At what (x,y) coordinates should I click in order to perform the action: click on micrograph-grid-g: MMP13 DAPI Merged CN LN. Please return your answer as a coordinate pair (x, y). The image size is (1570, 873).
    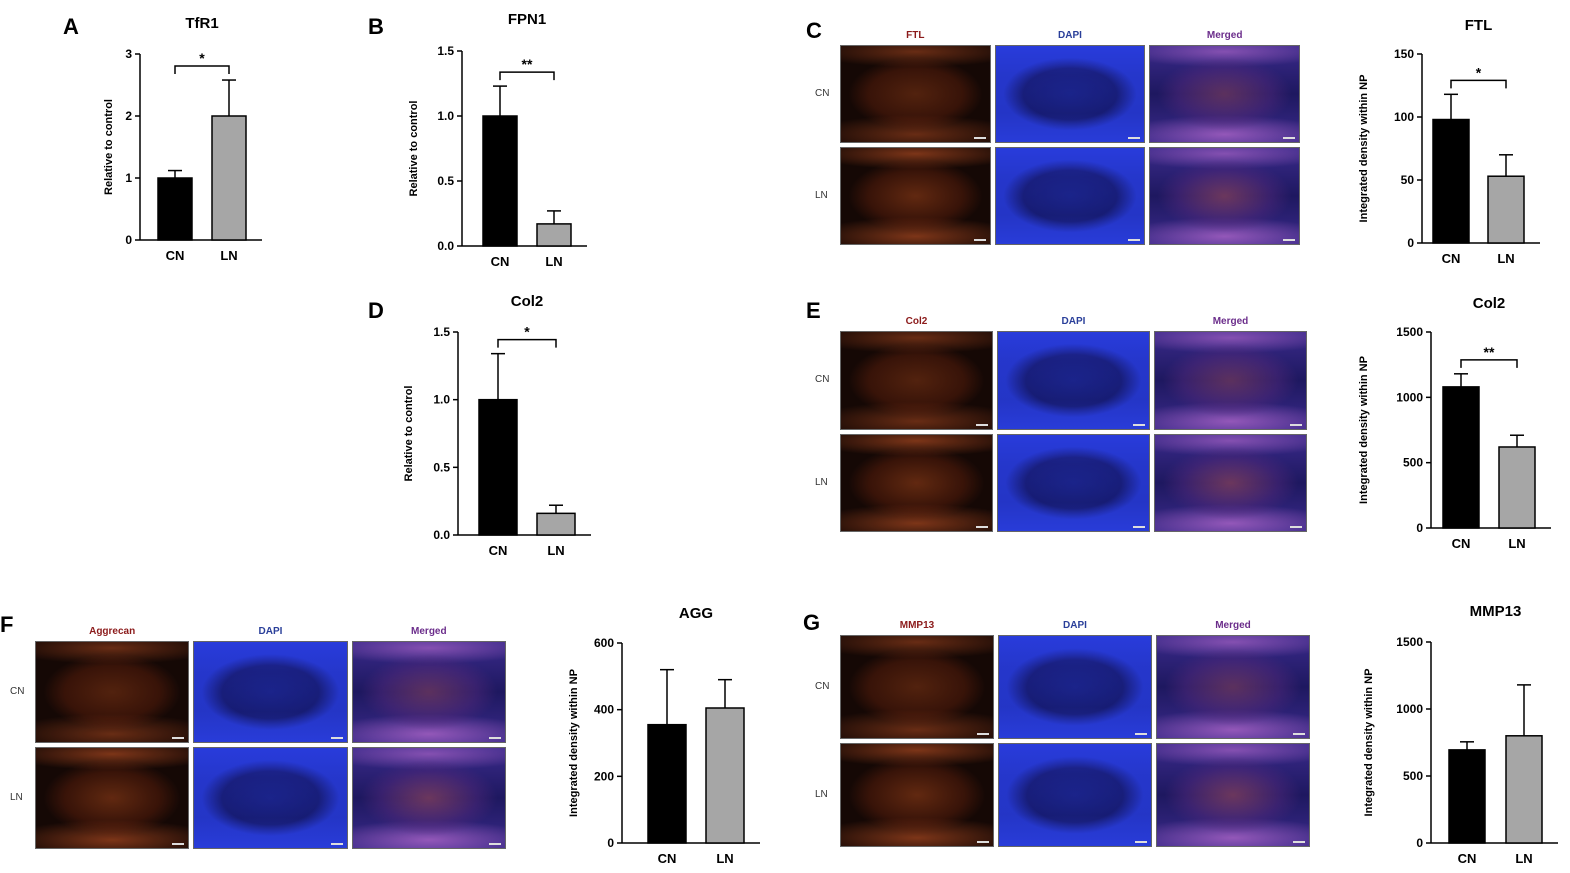
    Looking at the image, I should click on (1057, 733).